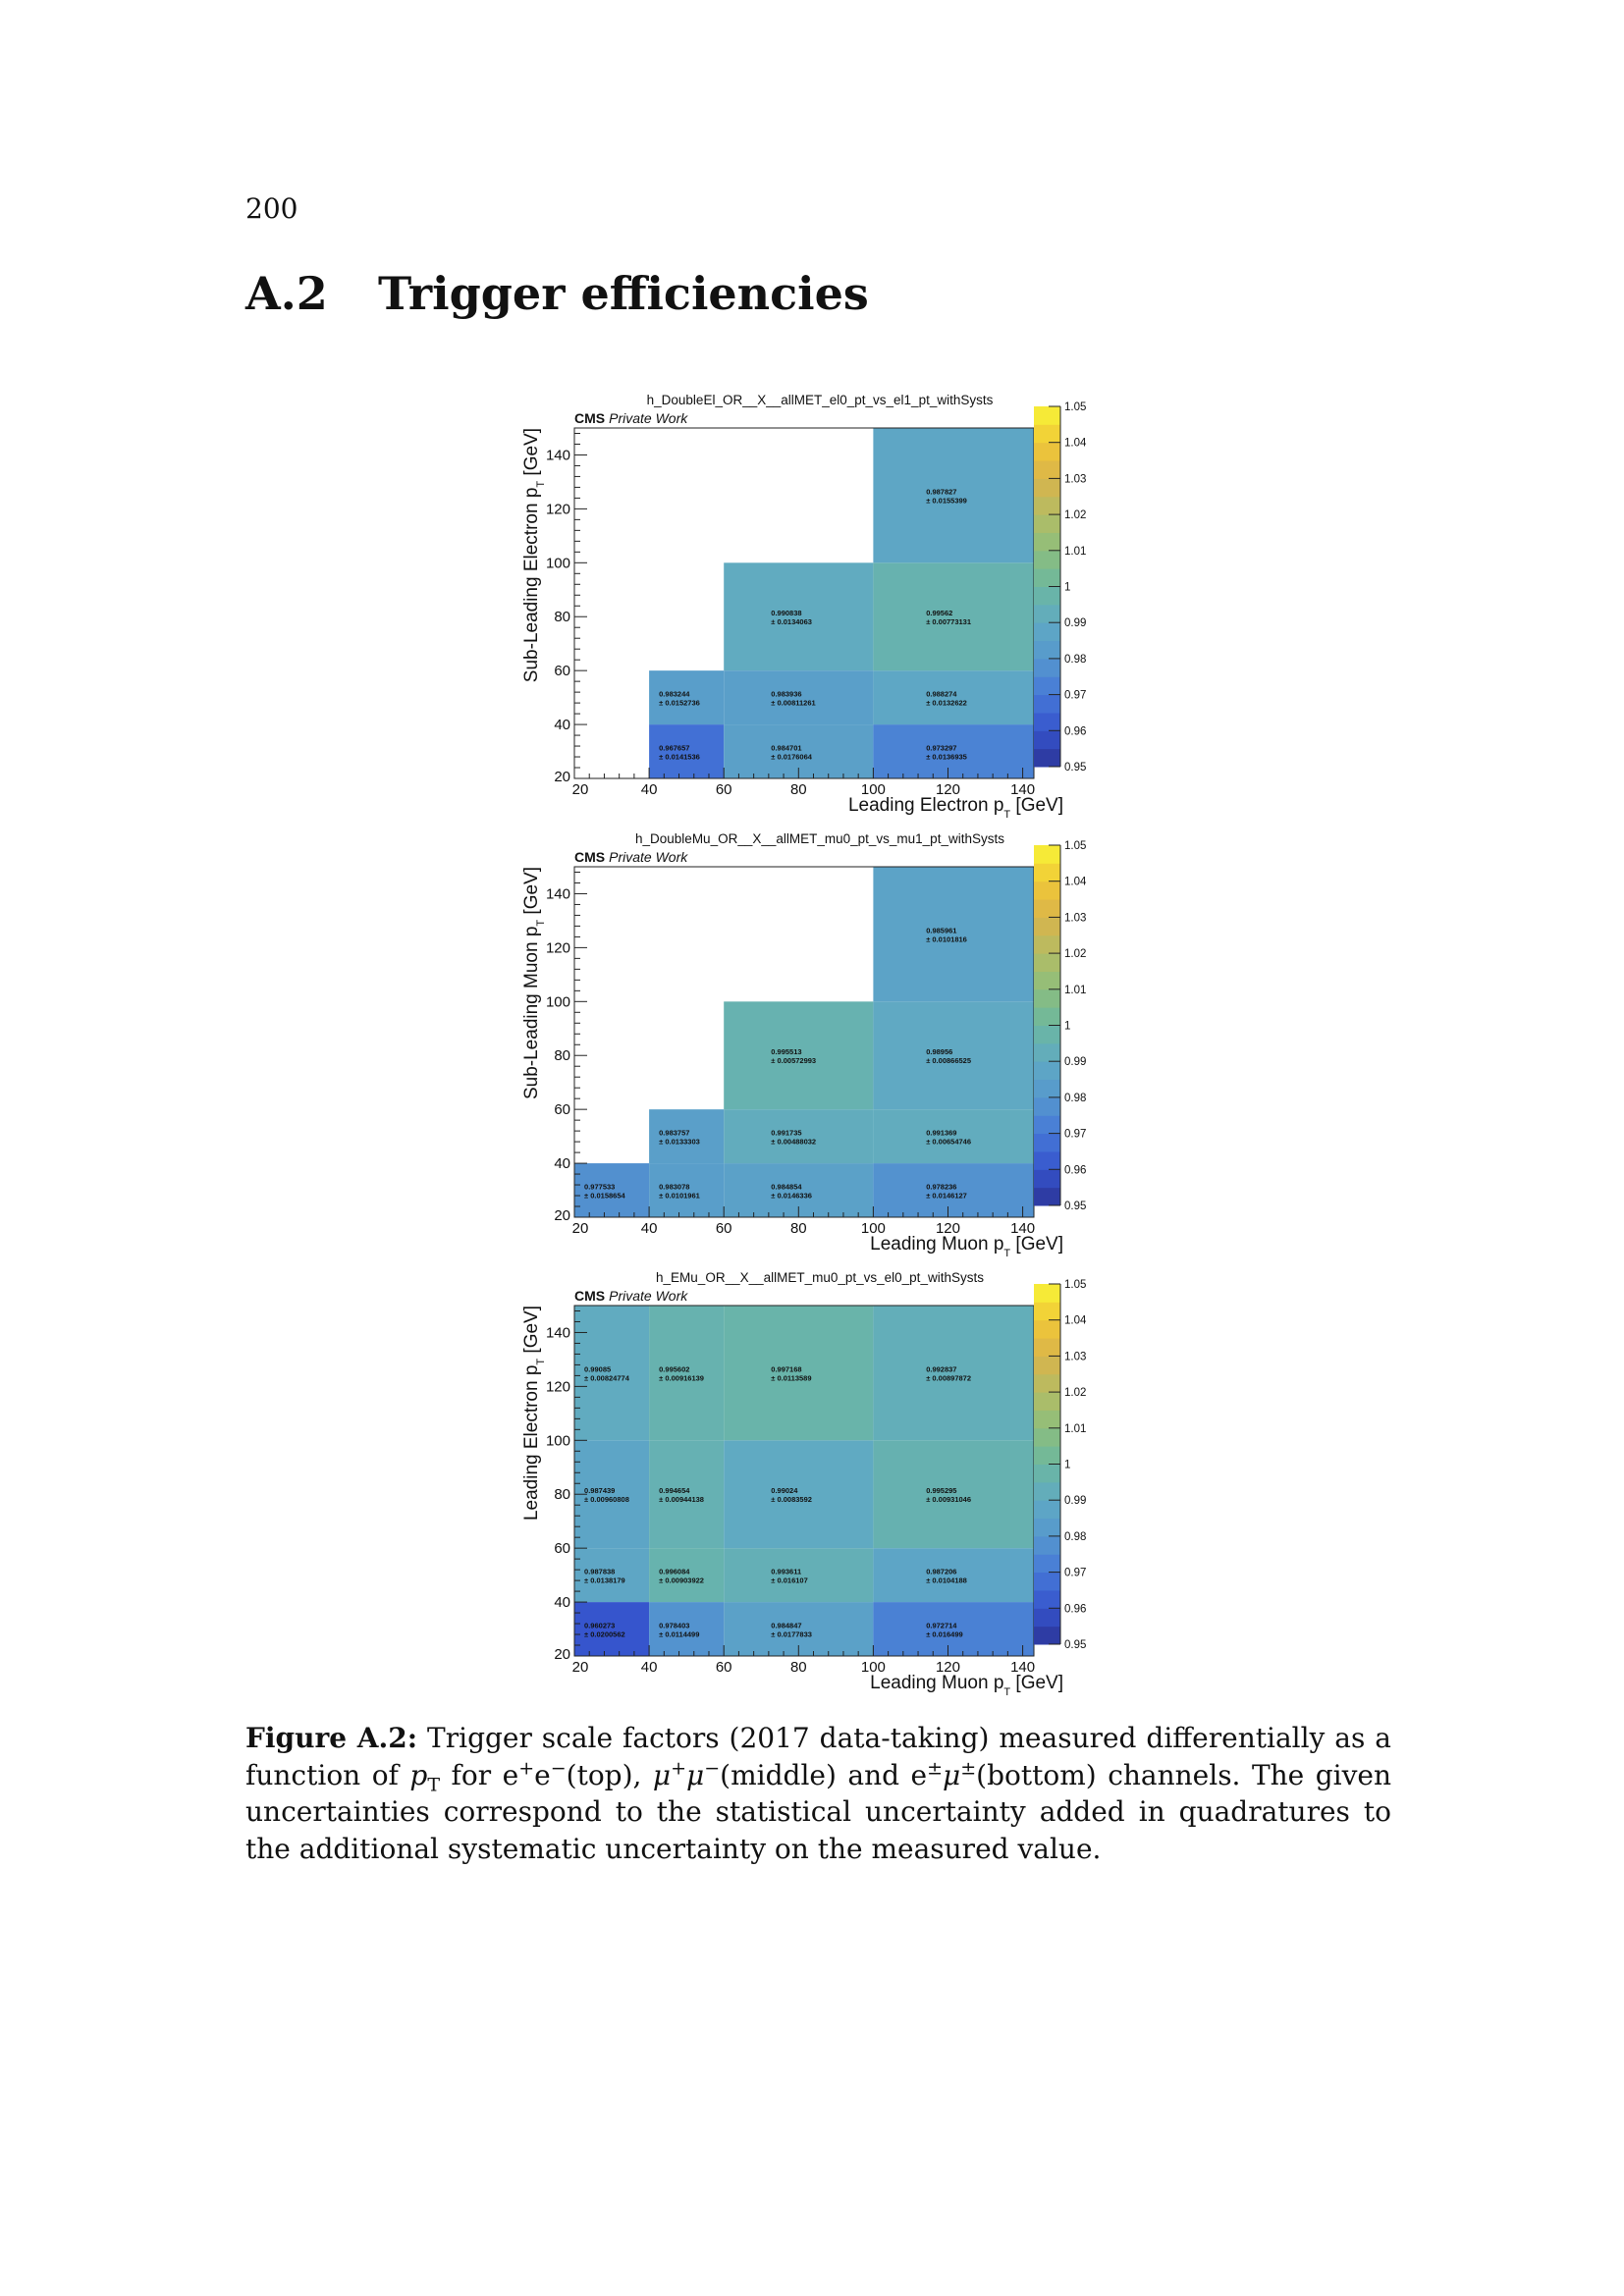  Describe the element at coordinates (558, 1386) in the screenshot. I see `y-tick-label: 120` at that location.